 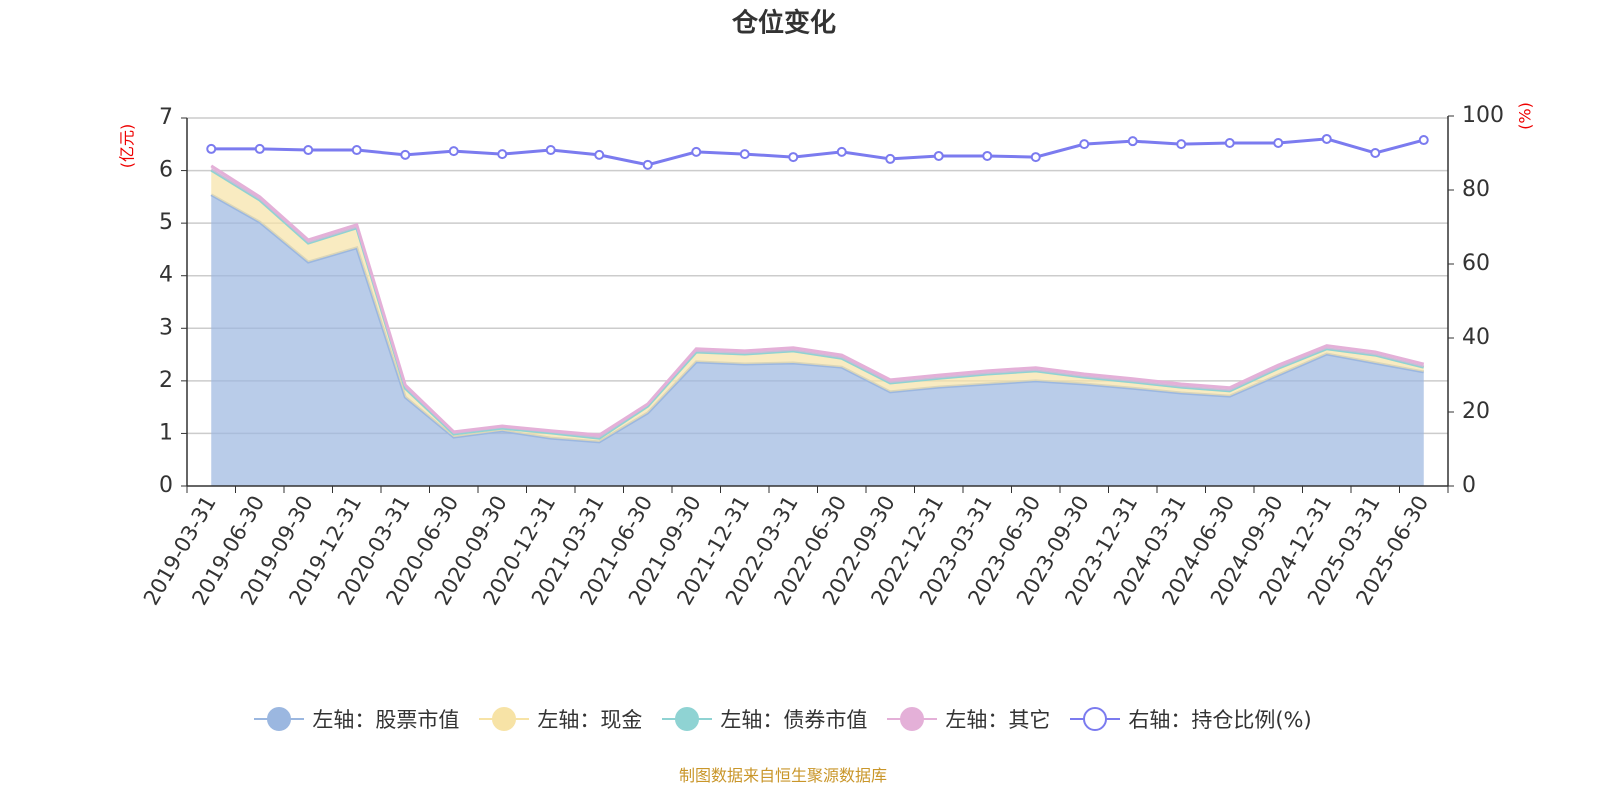 What do you see at coordinates (1525, 116) in the screenshot?
I see `y2-axis-label: (%)` at bounding box center [1525, 116].